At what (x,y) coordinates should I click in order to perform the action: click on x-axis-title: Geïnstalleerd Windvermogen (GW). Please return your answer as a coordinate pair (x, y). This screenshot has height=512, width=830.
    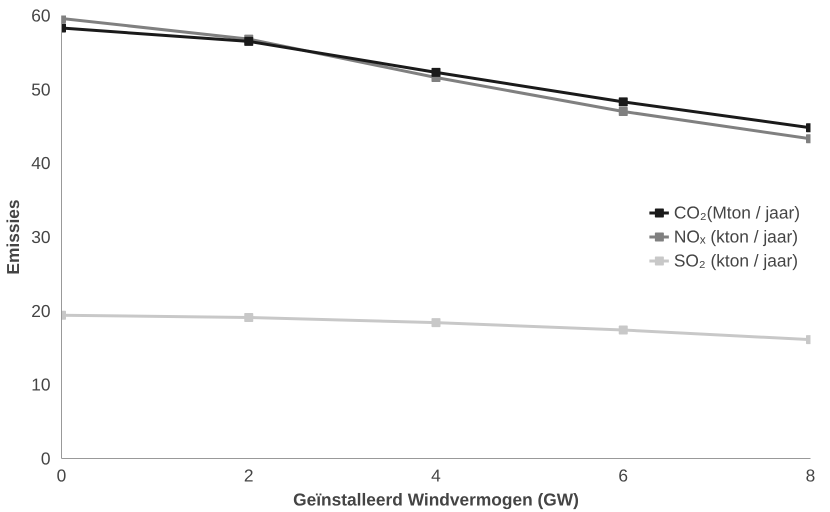
    Looking at the image, I should click on (436, 500).